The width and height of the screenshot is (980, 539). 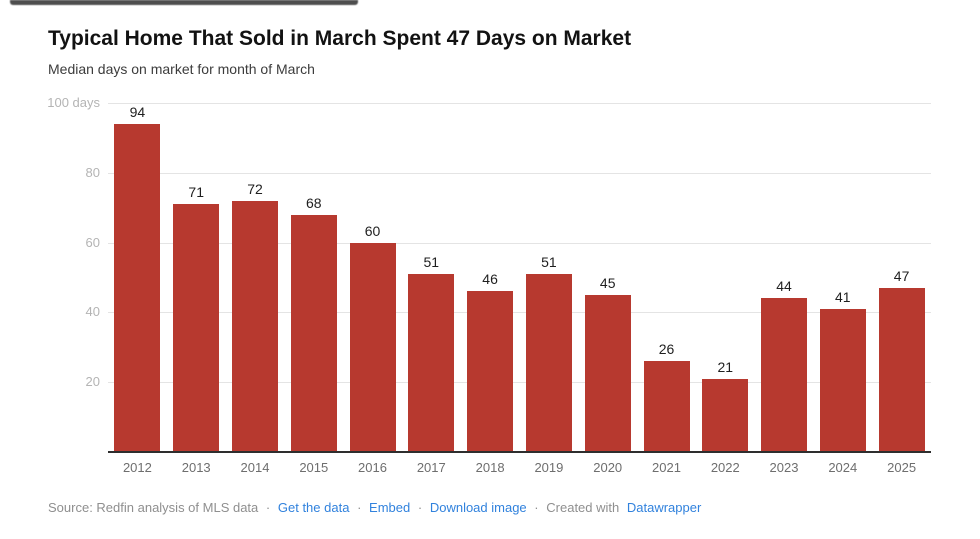 What do you see at coordinates (255, 467) in the screenshot?
I see `x-axis-label-2014: 2014` at bounding box center [255, 467].